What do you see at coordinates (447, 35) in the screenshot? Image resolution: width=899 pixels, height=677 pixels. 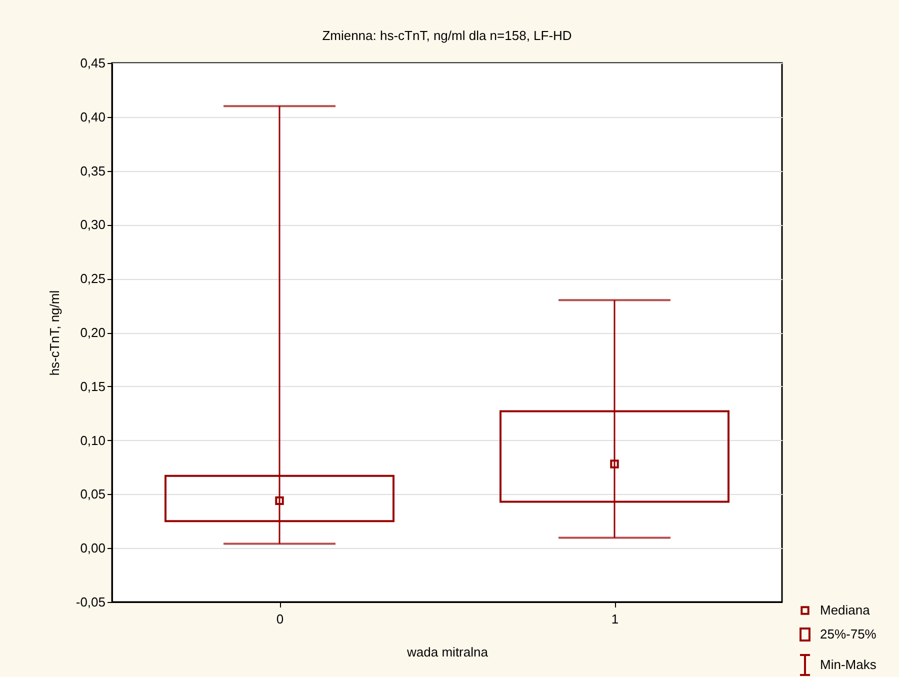 I see `chart-title: Zmienna: hs-cTnT, ng/ml dla n=158, LF-HD` at bounding box center [447, 35].